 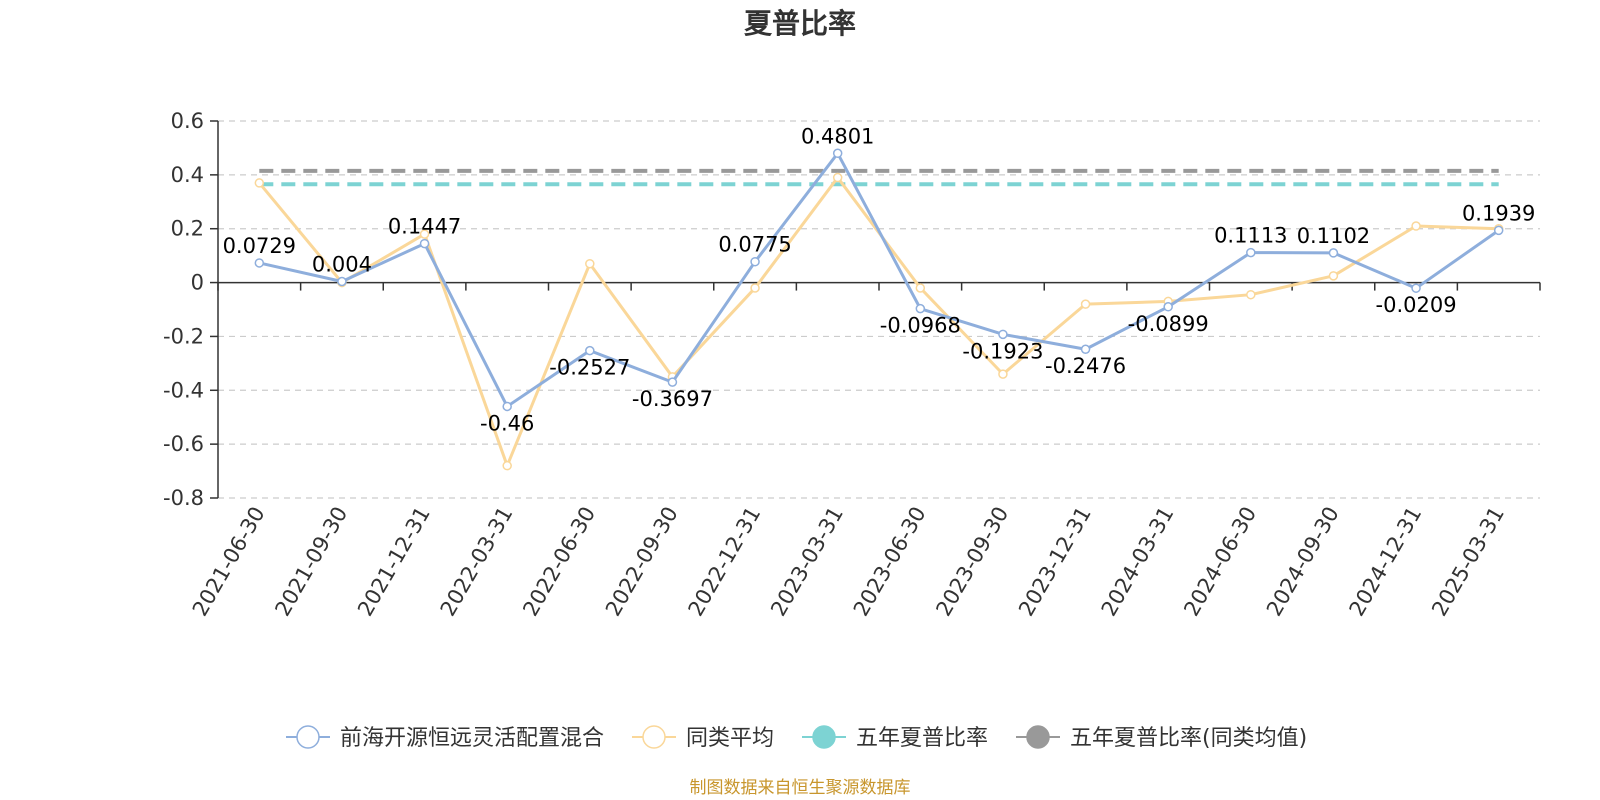 What do you see at coordinates (730, 738) in the screenshot?
I see `legend-label: 同类平均` at bounding box center [730, 738].